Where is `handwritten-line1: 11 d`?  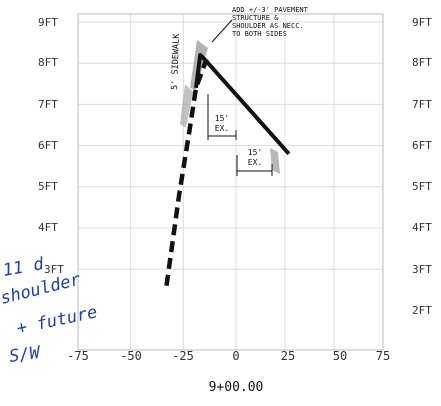
handwritten-line1: 11 d is located at coordinates (23, 267).